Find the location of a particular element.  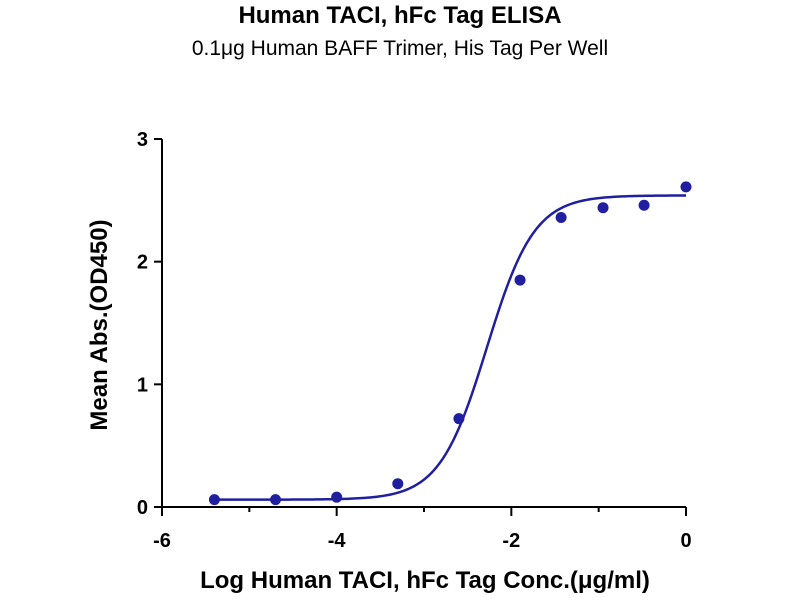

x-tick-label: -4 is located at coordinates (337, 541).